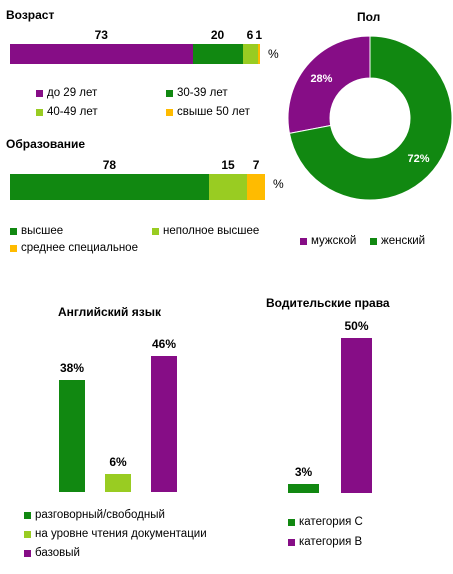  Describe the element at coordinates (109, 312) in the screenshot. I see `english-chart-title: Английский язык` at that location.